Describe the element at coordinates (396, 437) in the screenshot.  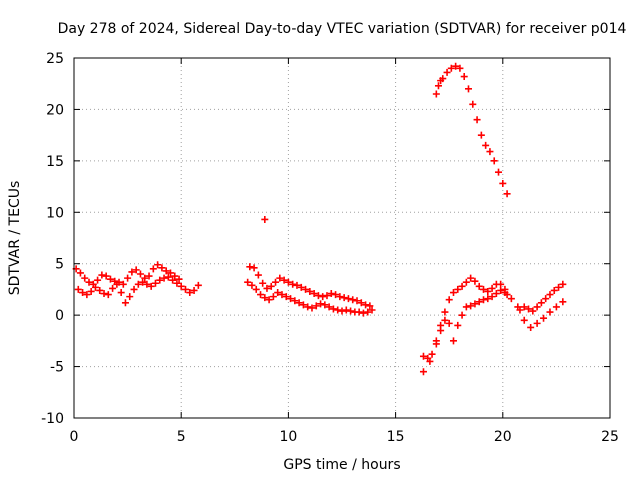
I see `x-tick-label: 15` at that location.